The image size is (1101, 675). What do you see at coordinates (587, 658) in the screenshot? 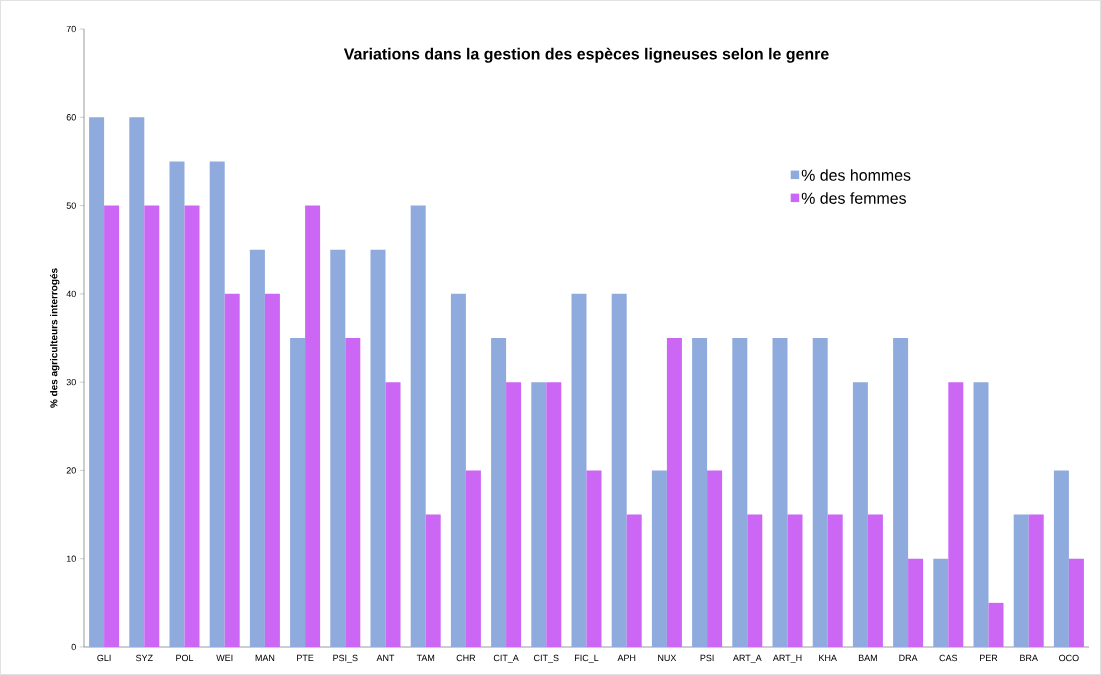
I see `x-tick-label: FIC_L` at bounding box center [587, 658].